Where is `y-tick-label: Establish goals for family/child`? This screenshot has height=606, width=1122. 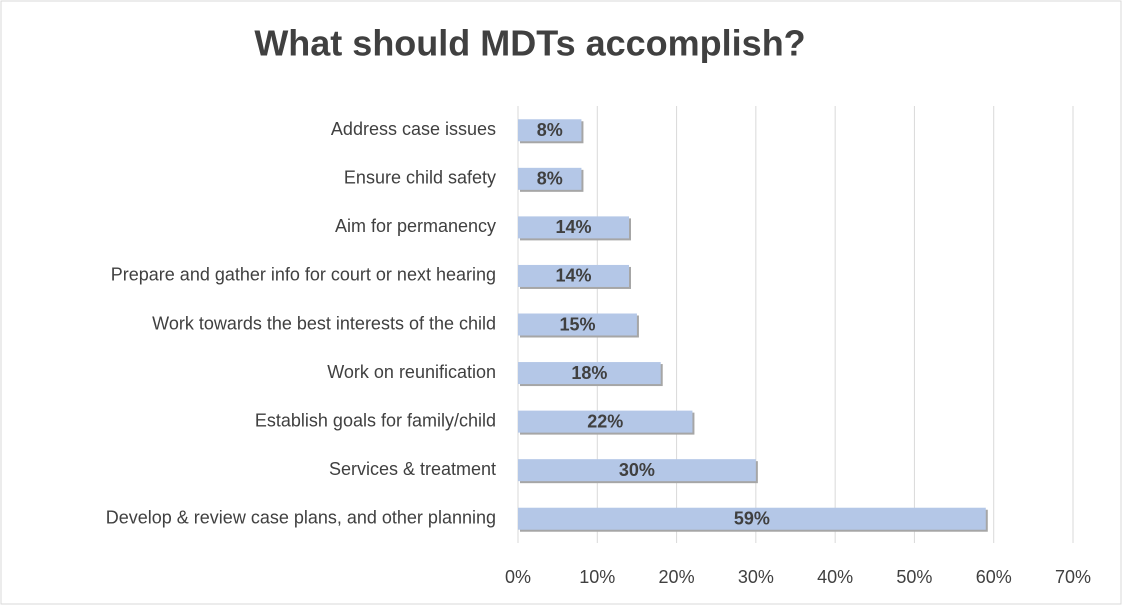 y-tick-label: Establish goals for family/child is located at coordinates (375, 420).